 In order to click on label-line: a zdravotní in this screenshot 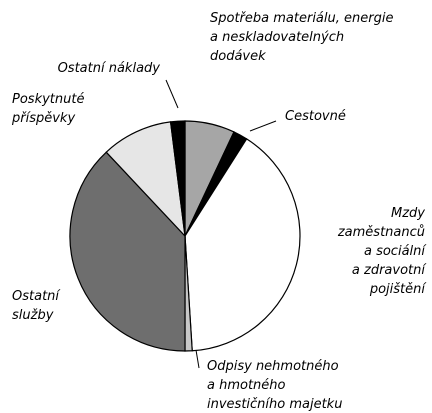, I will do `click(389, 270)`.